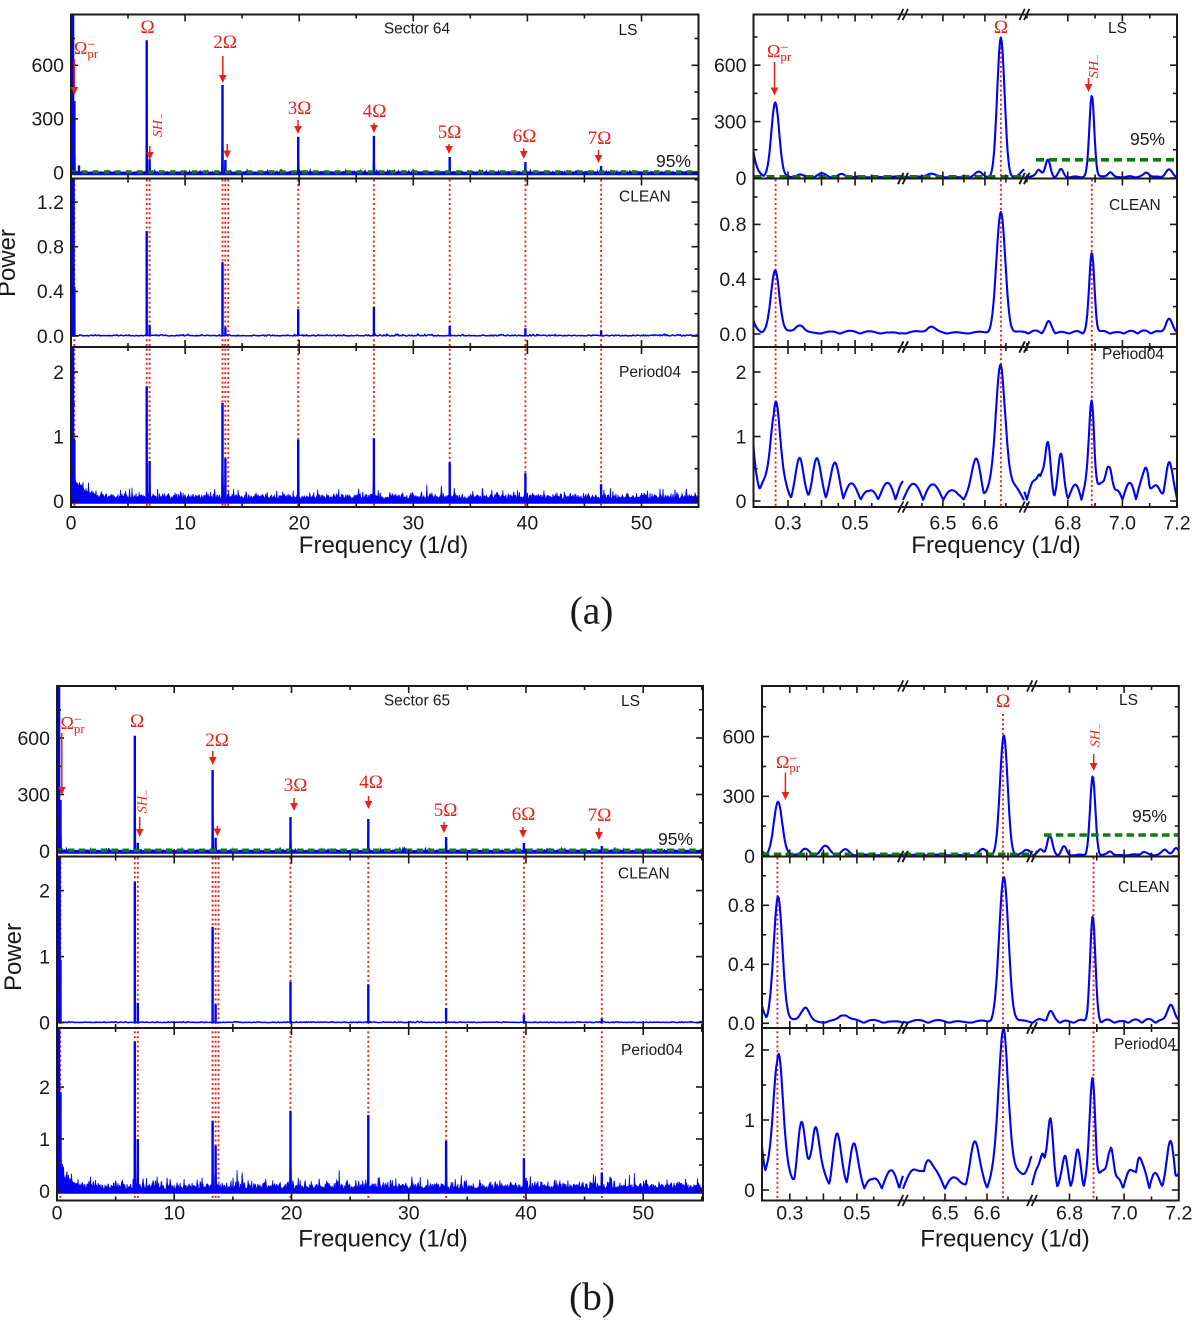 Image resolution: width=1200 pixels, height=1334 pixels. Describe the element at coordinates (417, 701) in the screenshot. I see `svg-text: Sector 65` at that location.